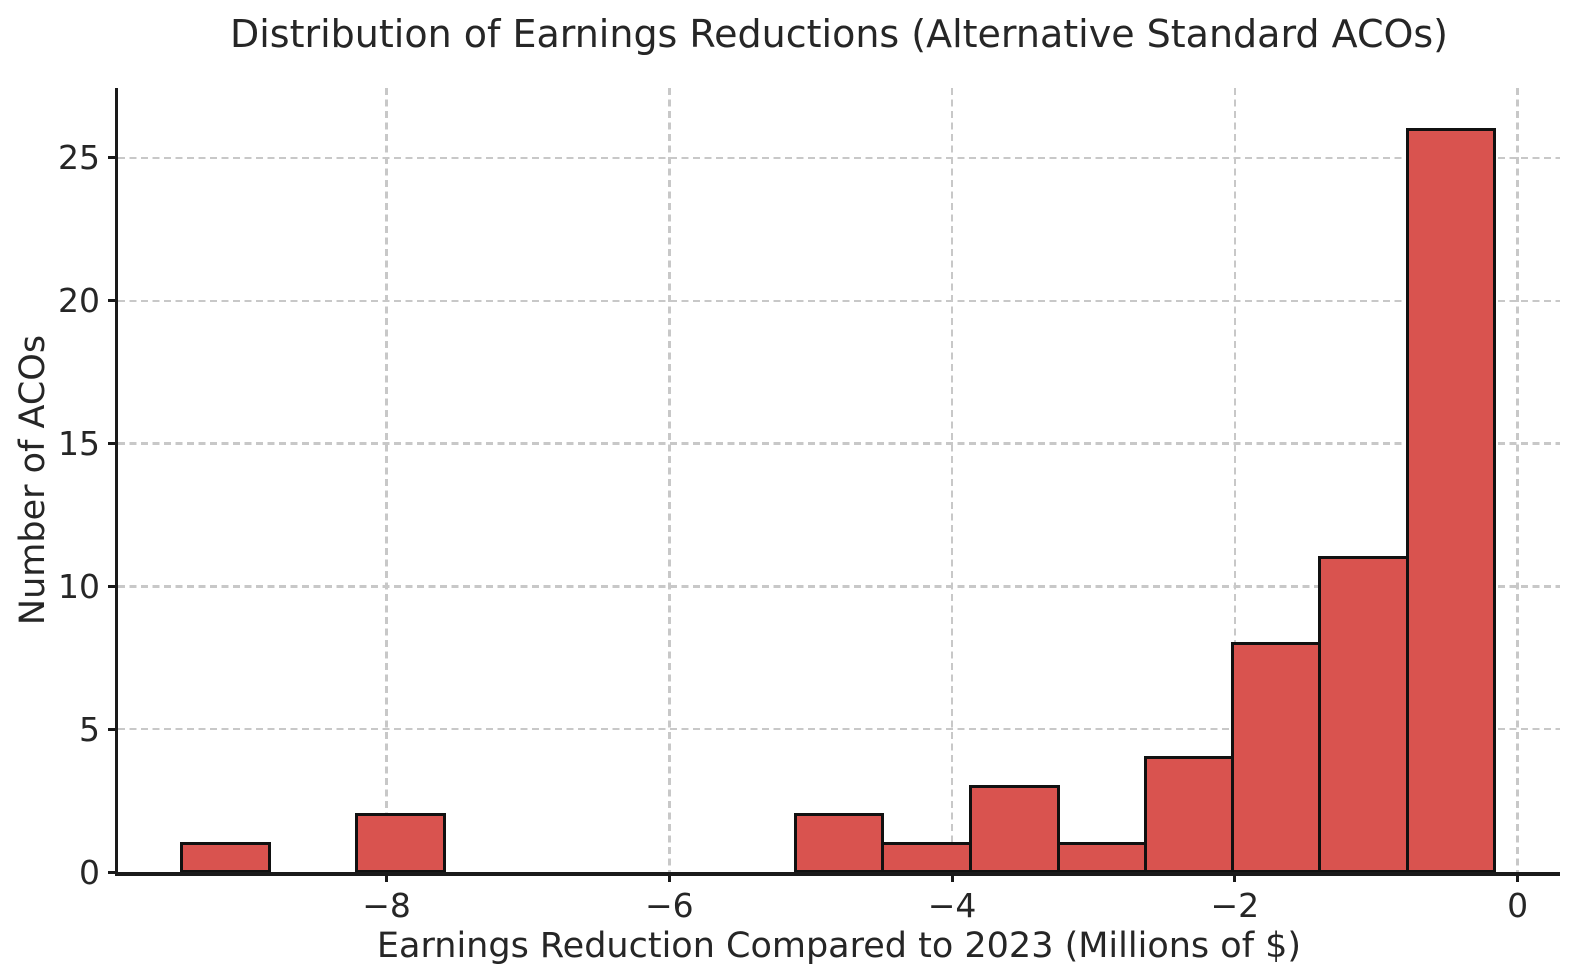 This screenshot has width=1580, height=980. Describe the element at coordinates (89, 729) in the screenshot. I see `y-tick-label: 5` at that location.